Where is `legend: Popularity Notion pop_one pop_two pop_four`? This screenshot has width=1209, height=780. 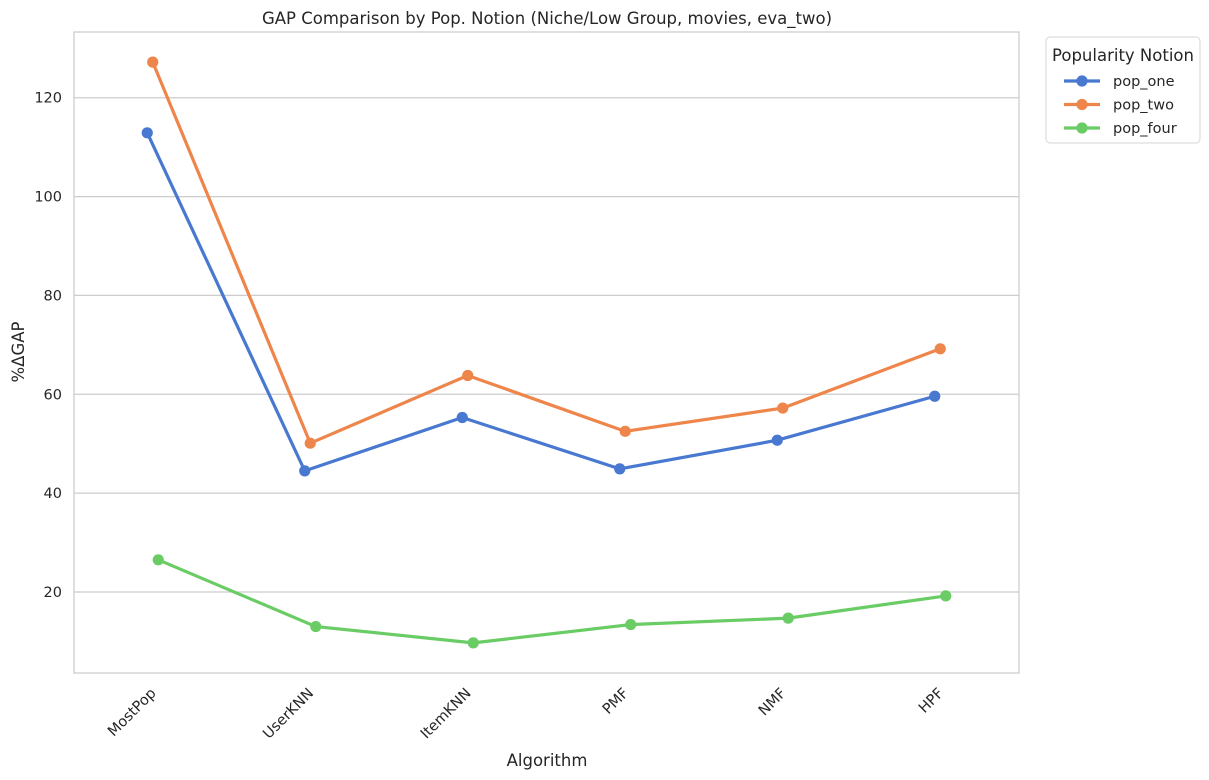 legend: Popularity Notion pop_one pop_two pop_four is located at coordinates (1123, 90).